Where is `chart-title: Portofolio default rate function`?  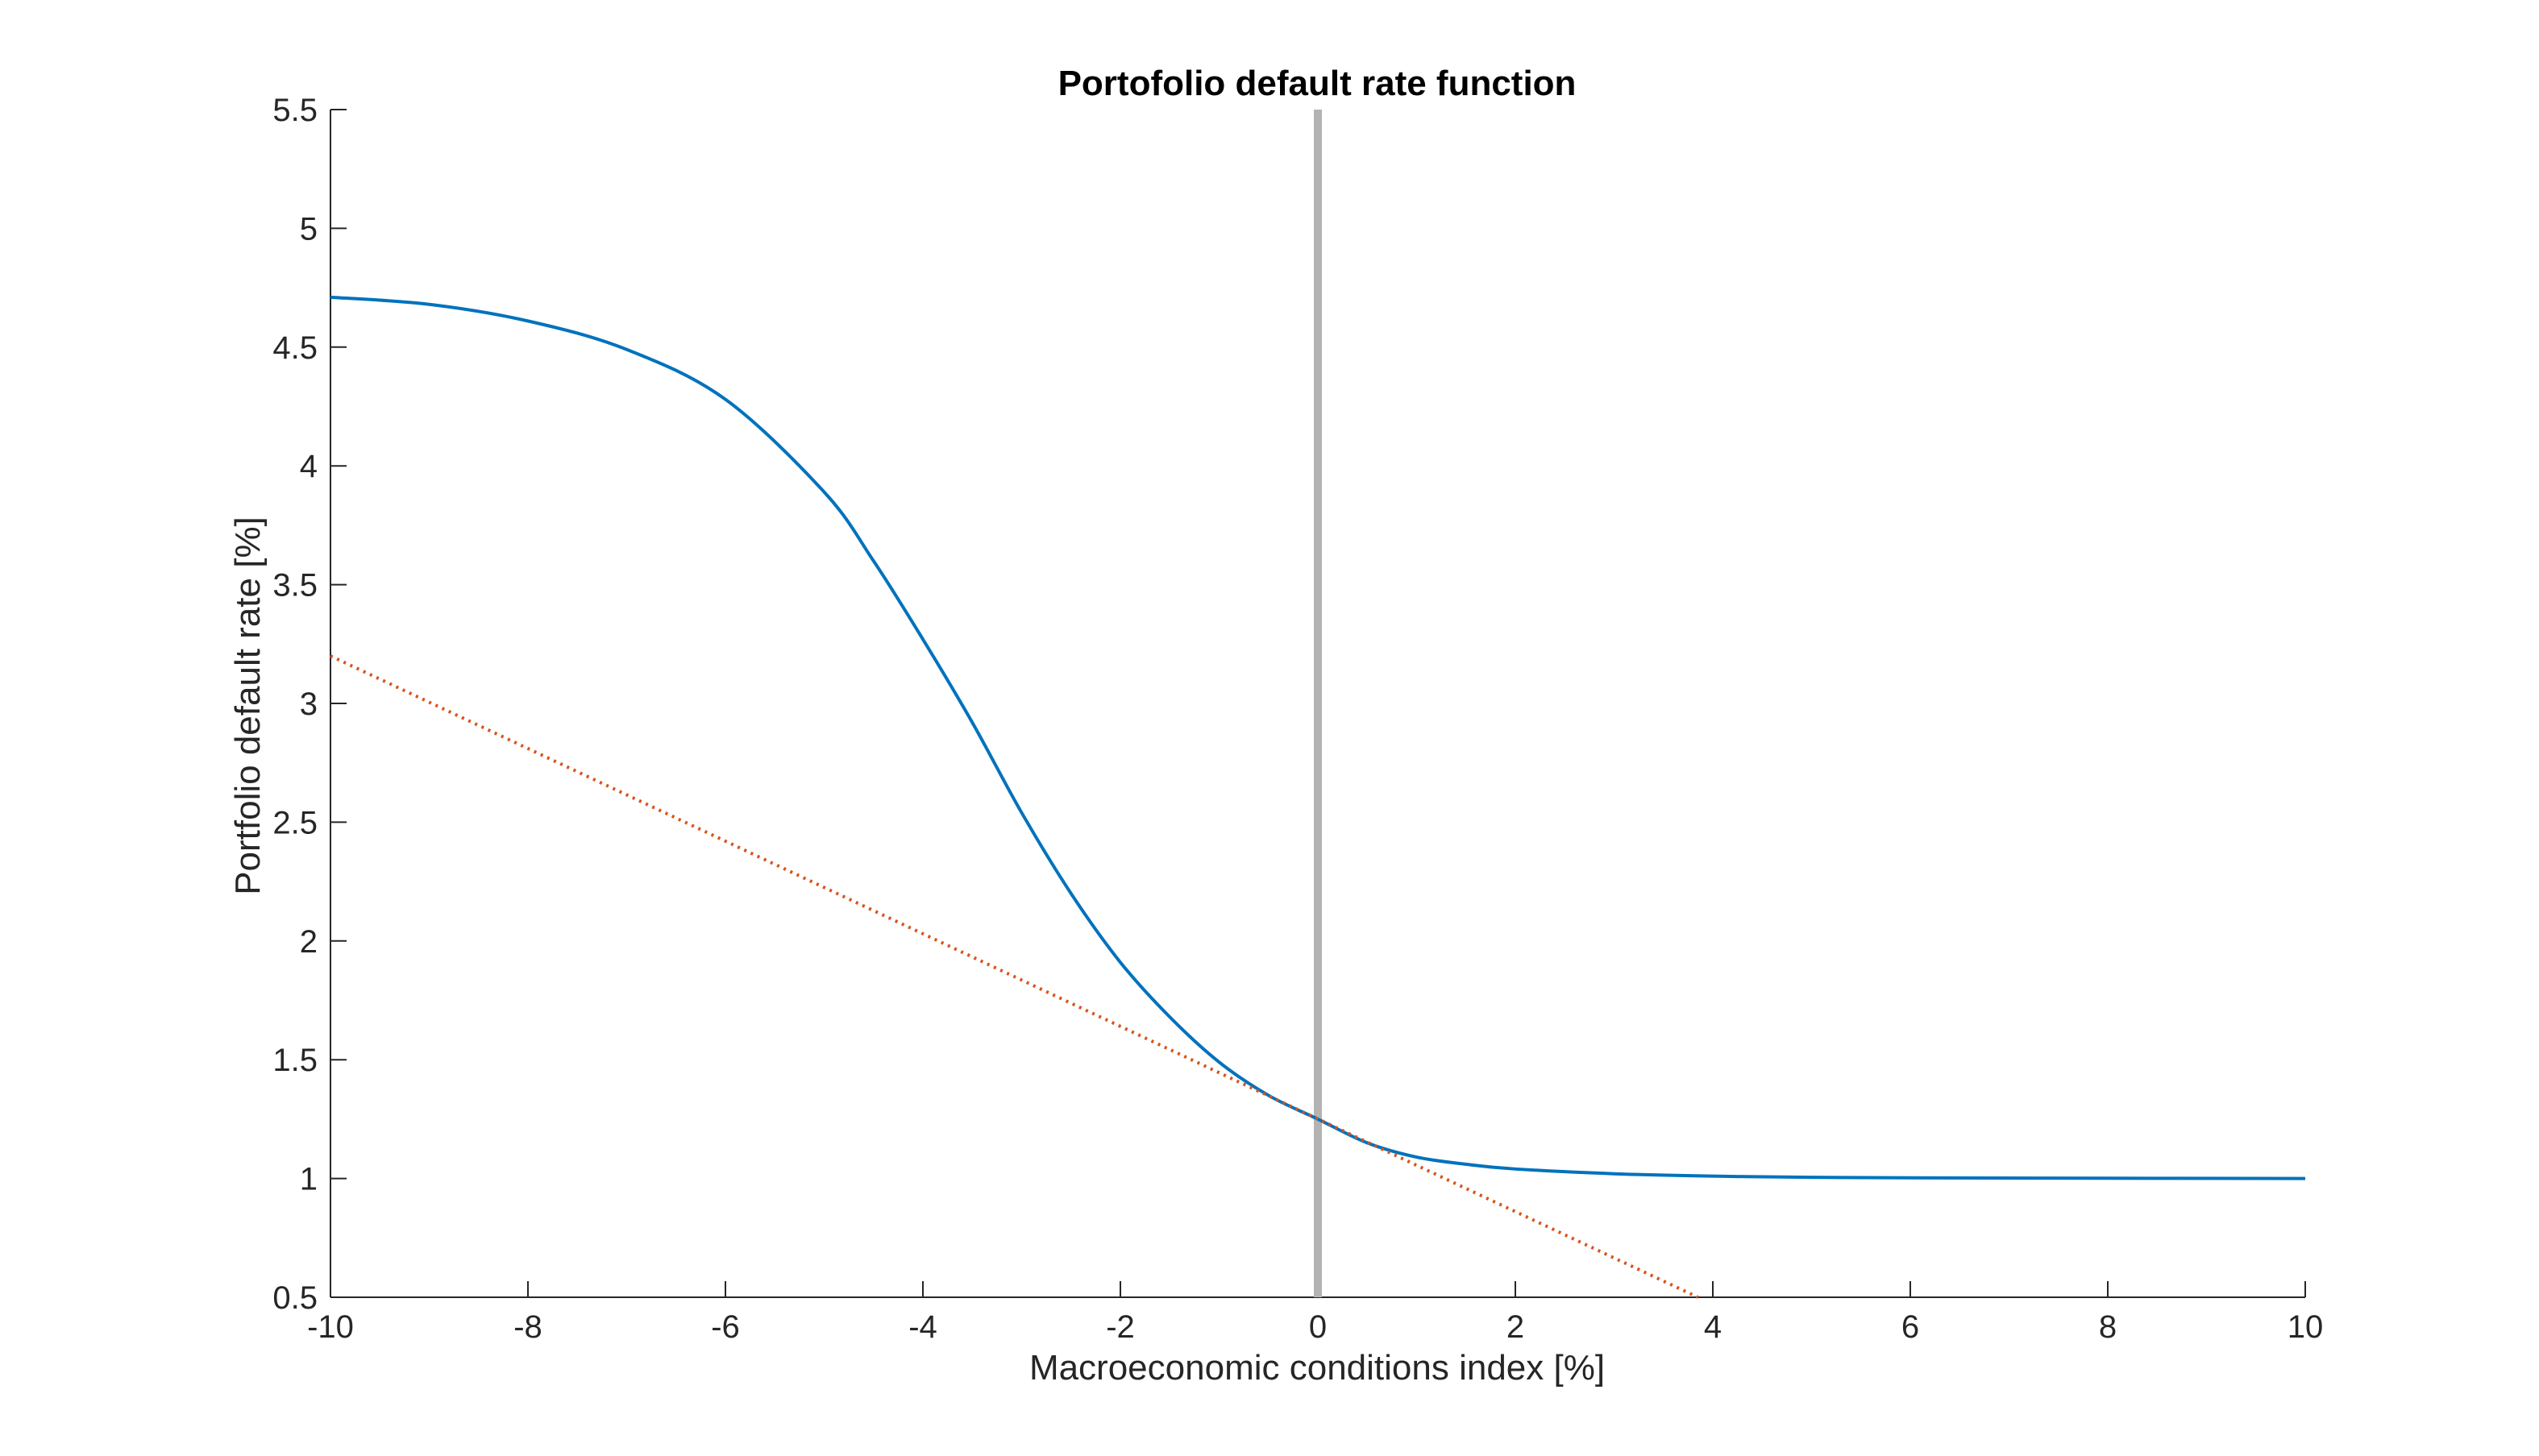 chart-title: Portofolio default rate function is located at coordinates (1317, 83).